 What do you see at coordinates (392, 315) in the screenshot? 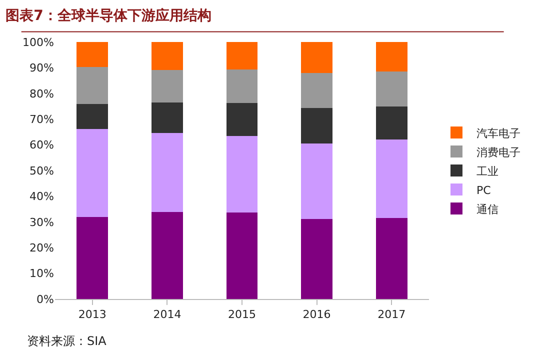
I see `x-tick-label: 2017` at bounding box center [392, 315].